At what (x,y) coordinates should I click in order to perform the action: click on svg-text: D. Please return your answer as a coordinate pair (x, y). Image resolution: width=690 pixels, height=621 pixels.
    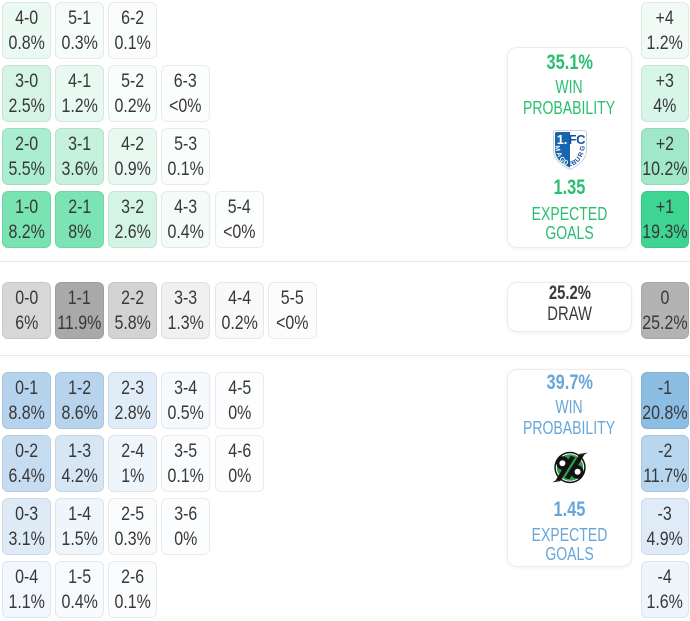
    Looking at the image, I should click on (565, 163).